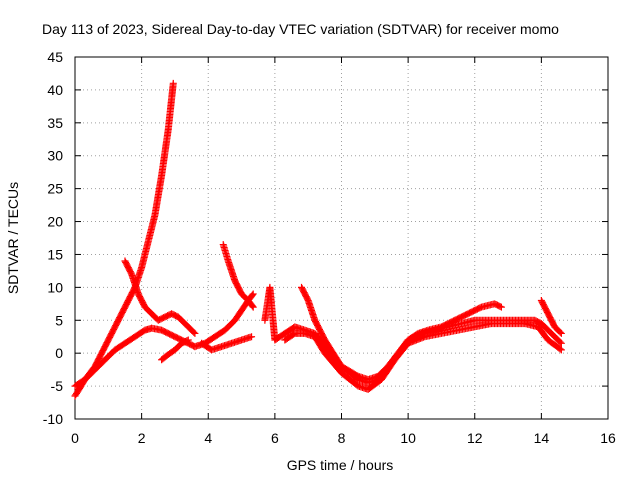 The height and width of the screenshot is (480, 640). I want to click on series-track-a, so click(124, 239).